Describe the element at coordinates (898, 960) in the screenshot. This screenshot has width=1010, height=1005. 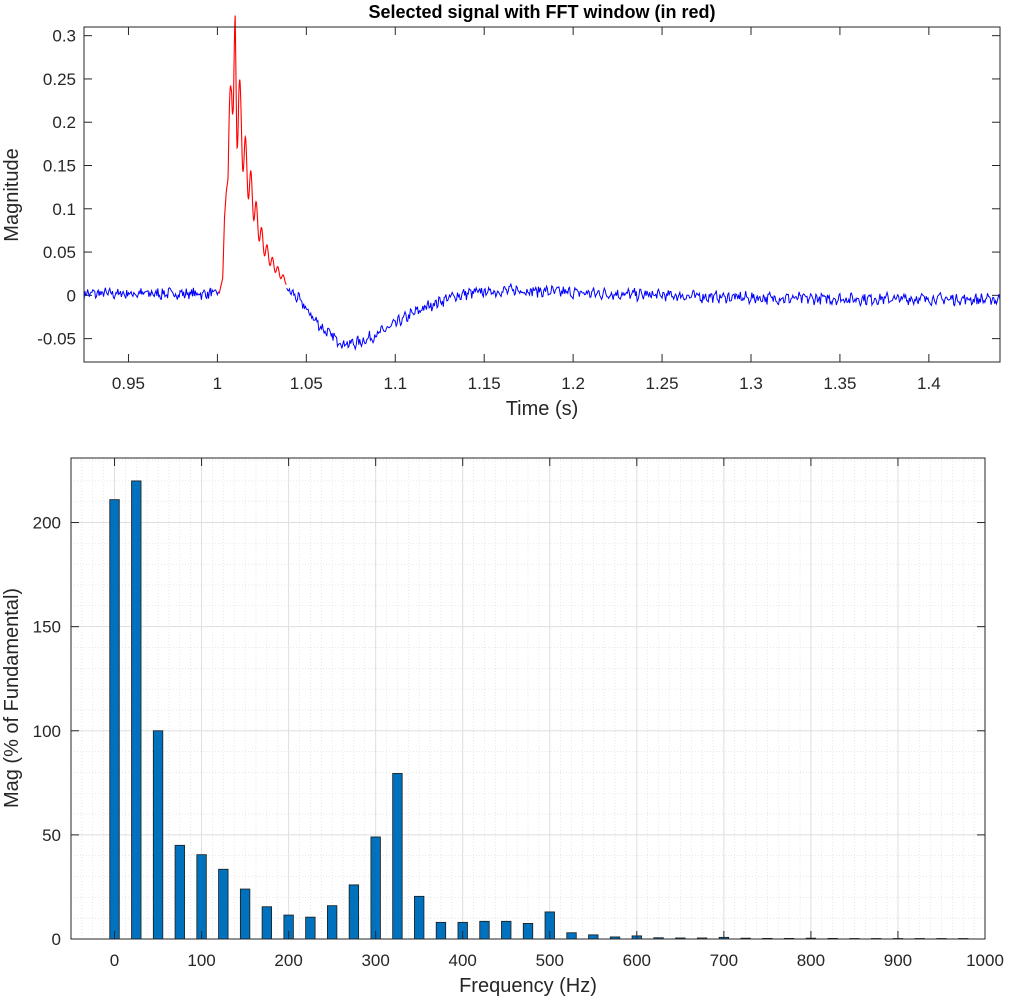
I see `x-tick-label: 900` at that location.